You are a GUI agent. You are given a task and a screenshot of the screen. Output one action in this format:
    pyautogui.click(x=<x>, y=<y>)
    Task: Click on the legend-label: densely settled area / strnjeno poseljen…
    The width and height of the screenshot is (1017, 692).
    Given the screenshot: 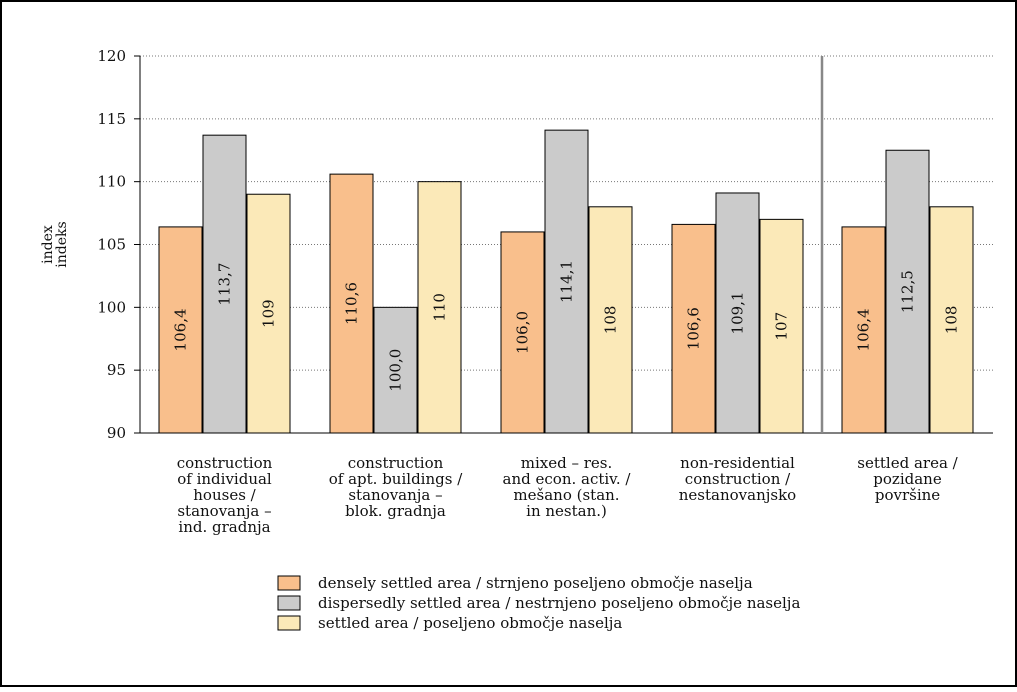 What is the action you would take?
    pyautogui.click(x=535, y=583)
    